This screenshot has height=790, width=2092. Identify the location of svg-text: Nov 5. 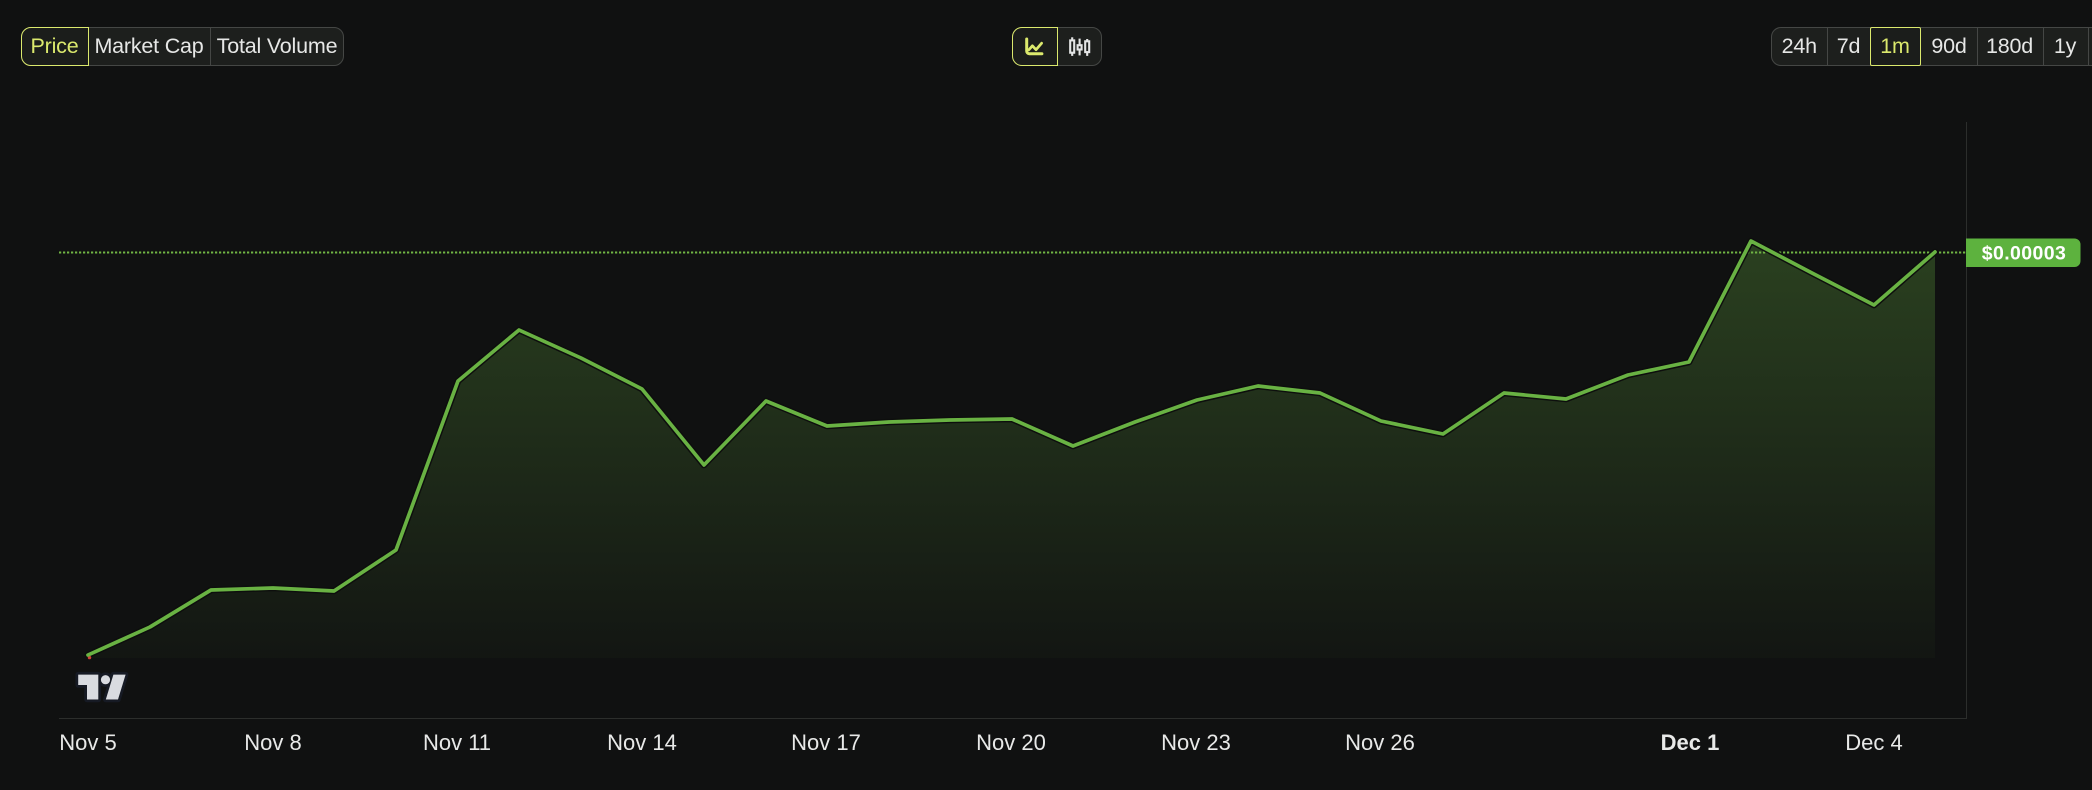
(87, 742).